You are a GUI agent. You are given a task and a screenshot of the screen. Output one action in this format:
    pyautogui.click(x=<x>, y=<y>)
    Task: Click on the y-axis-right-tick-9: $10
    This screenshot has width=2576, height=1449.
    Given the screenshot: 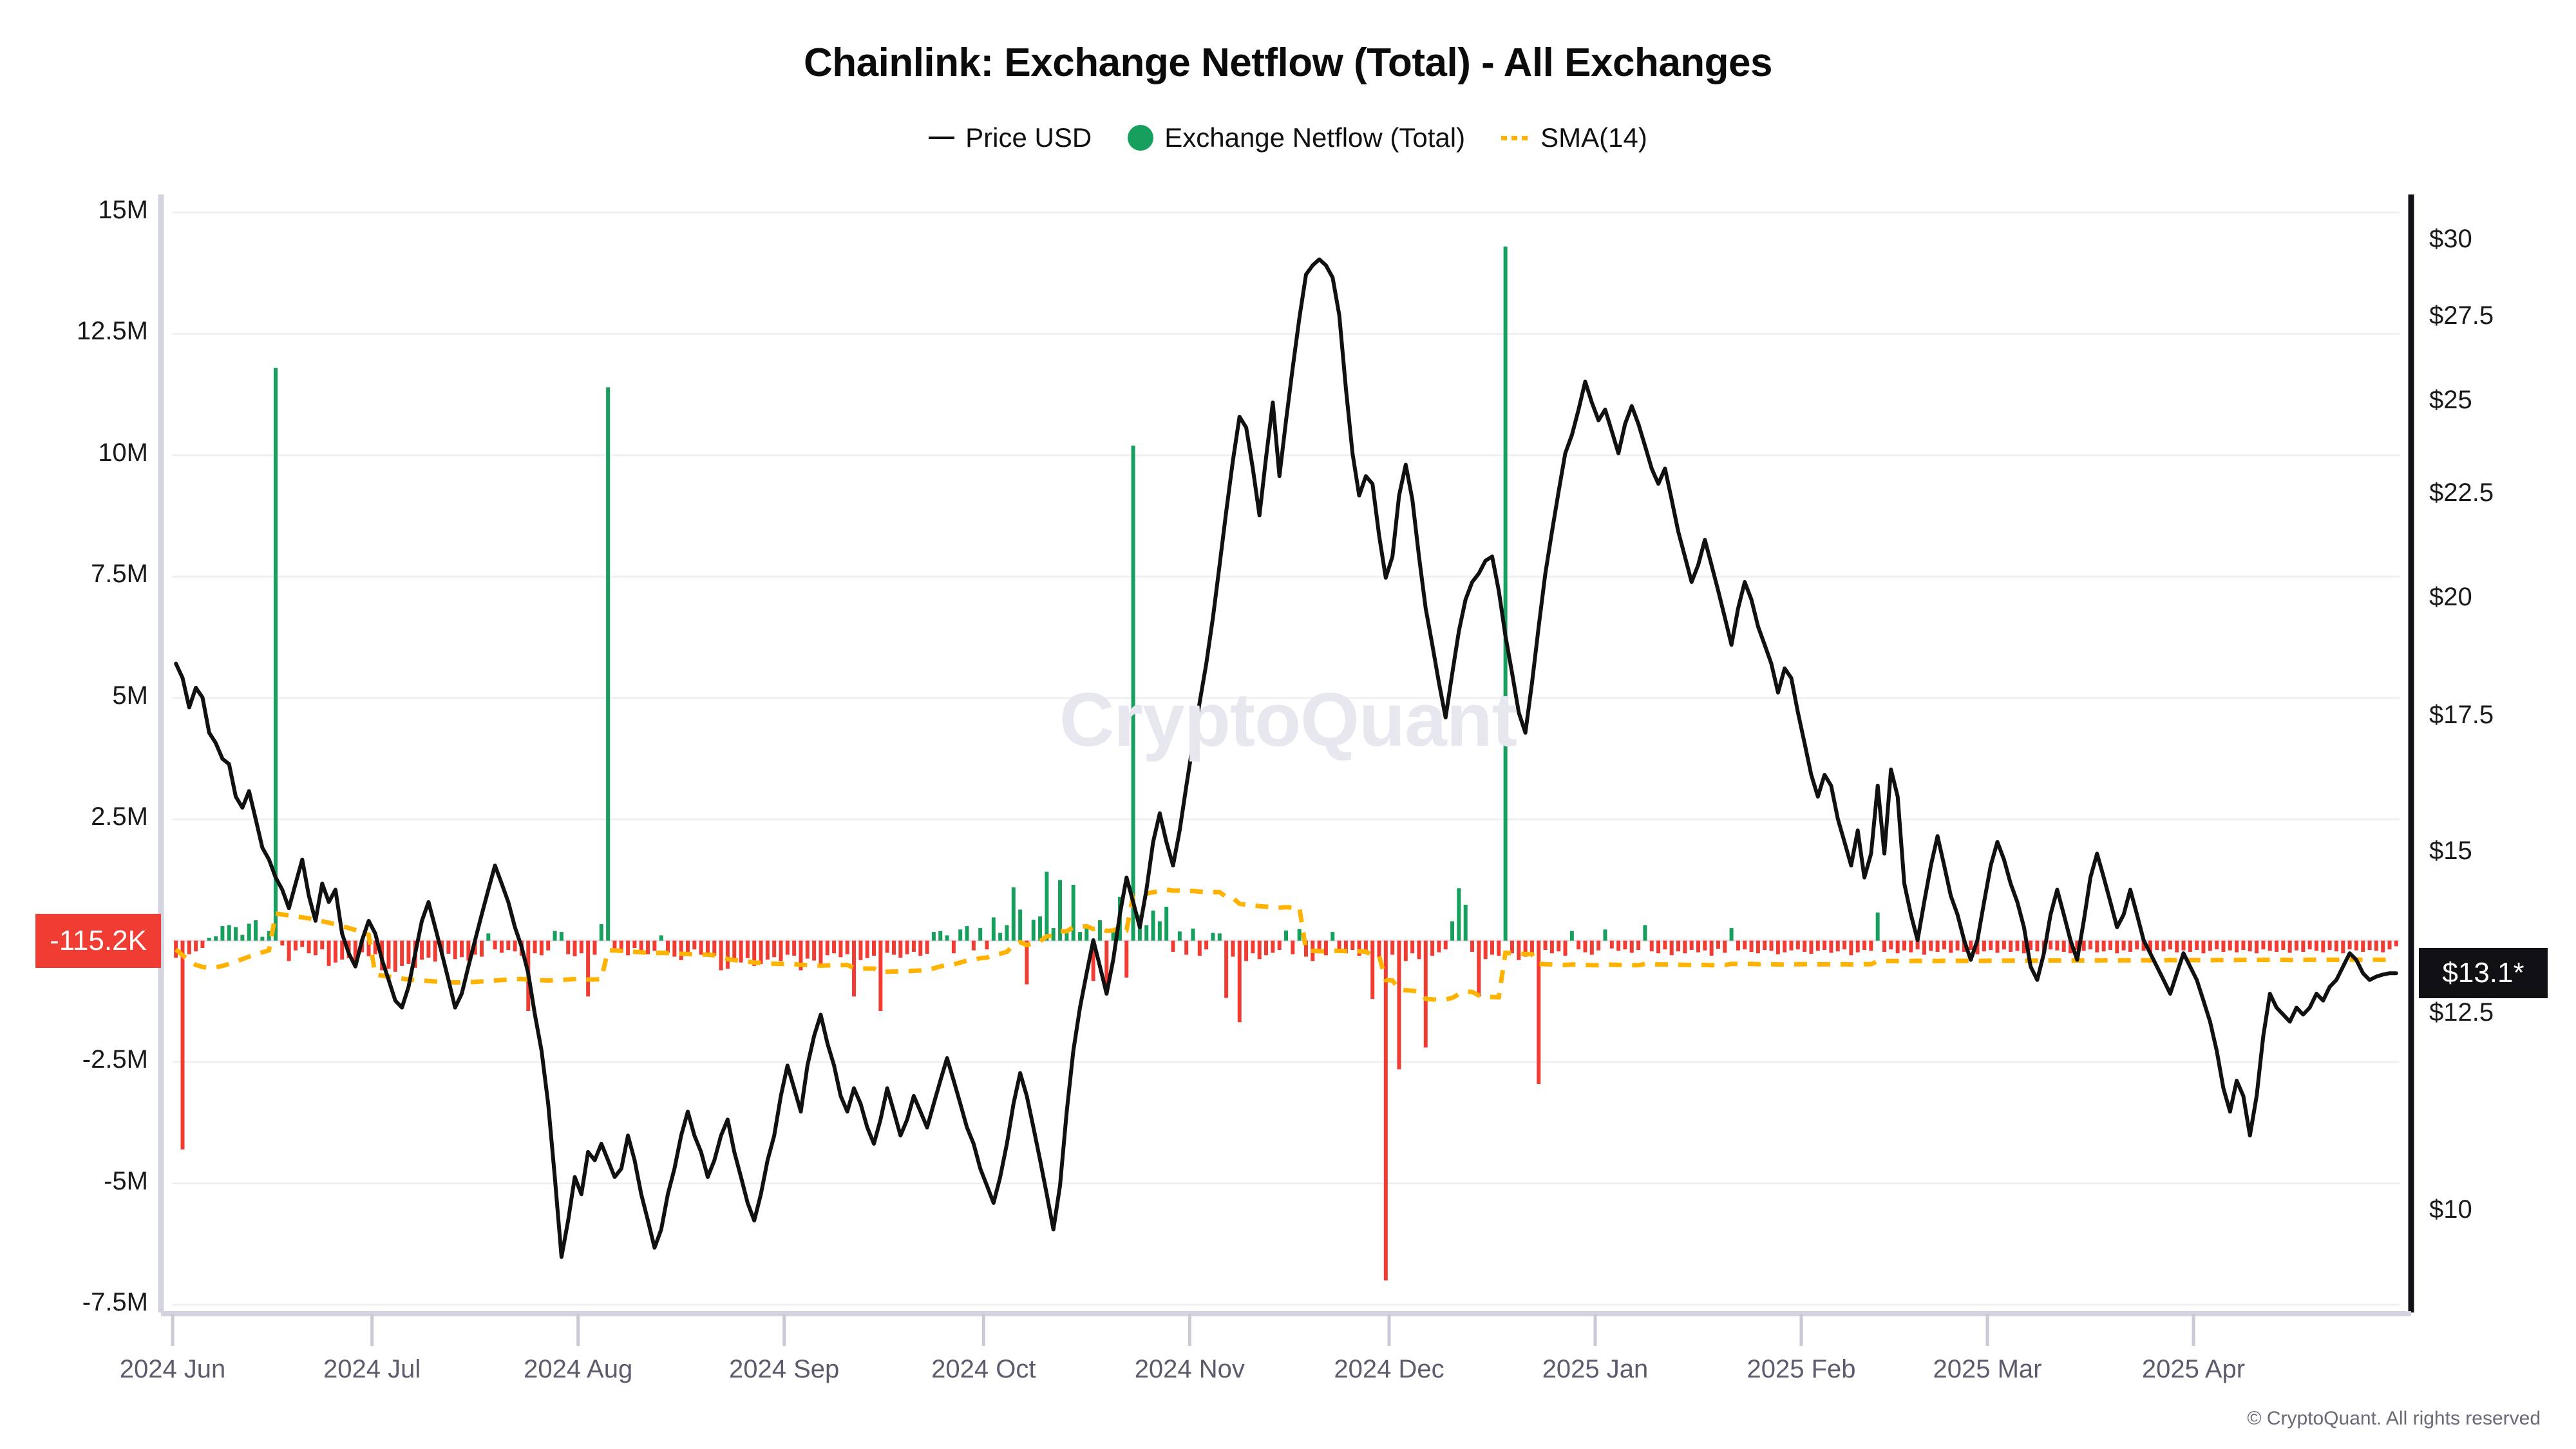 What is the action you would take?
    pyautogui.click(x=2450, y=1209)
    